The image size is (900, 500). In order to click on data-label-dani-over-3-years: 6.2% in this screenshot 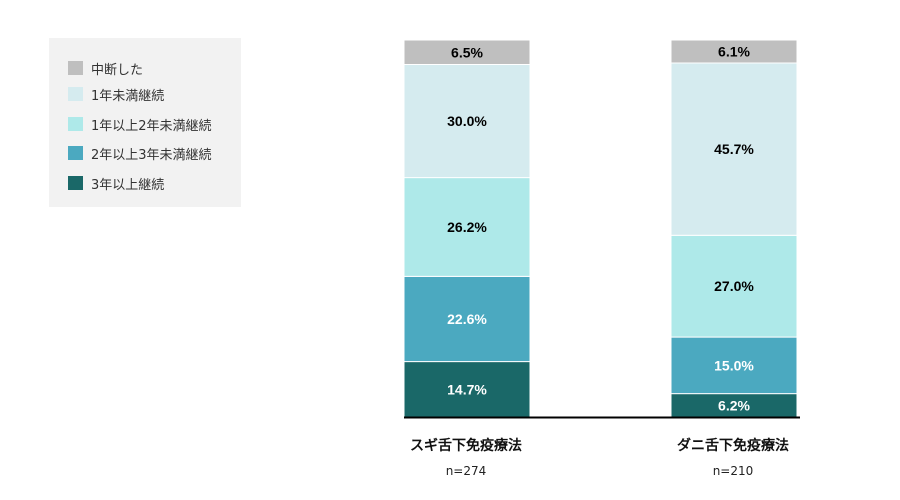, I will do `click(734, 405)`.